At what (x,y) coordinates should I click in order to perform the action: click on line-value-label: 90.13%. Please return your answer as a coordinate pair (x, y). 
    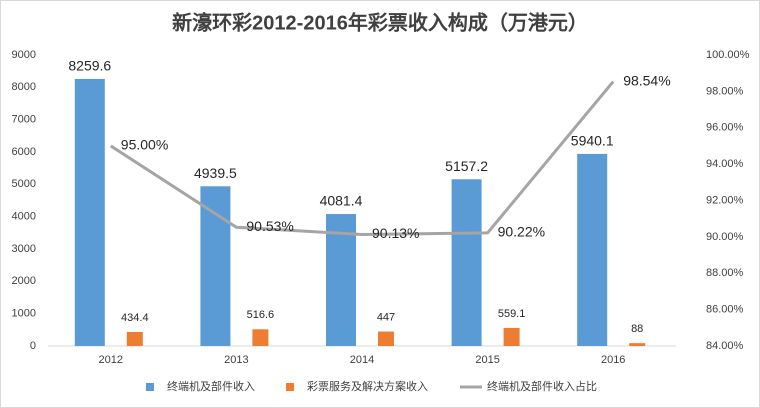
    Looking at the image, I should click on (395, 233).